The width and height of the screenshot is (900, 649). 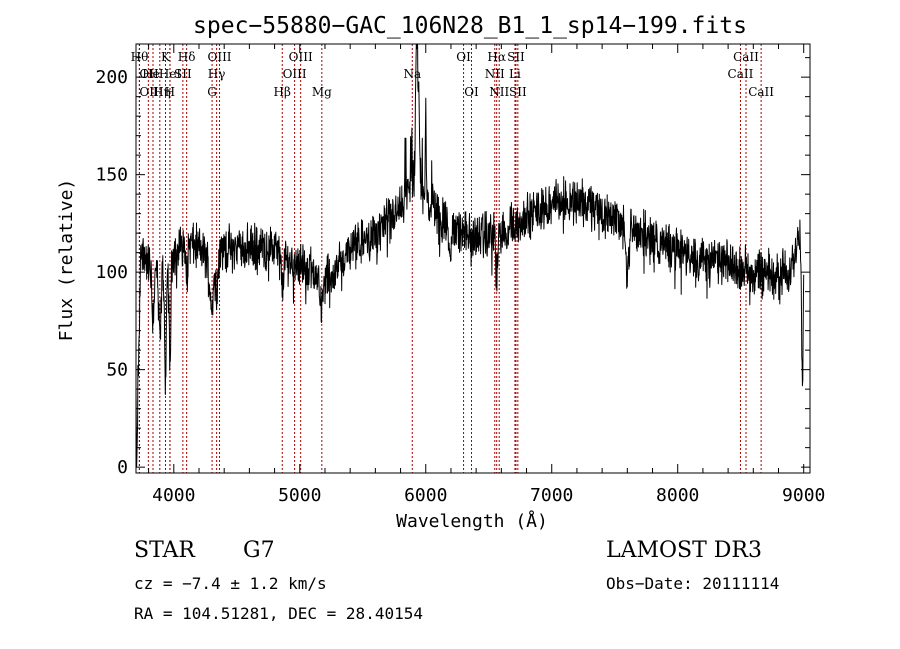 What do you see at coordinates (472, 521) in the screenshot?
I see `x-axis-label: Wavelength (Å)` at bounding box center [472, 521].